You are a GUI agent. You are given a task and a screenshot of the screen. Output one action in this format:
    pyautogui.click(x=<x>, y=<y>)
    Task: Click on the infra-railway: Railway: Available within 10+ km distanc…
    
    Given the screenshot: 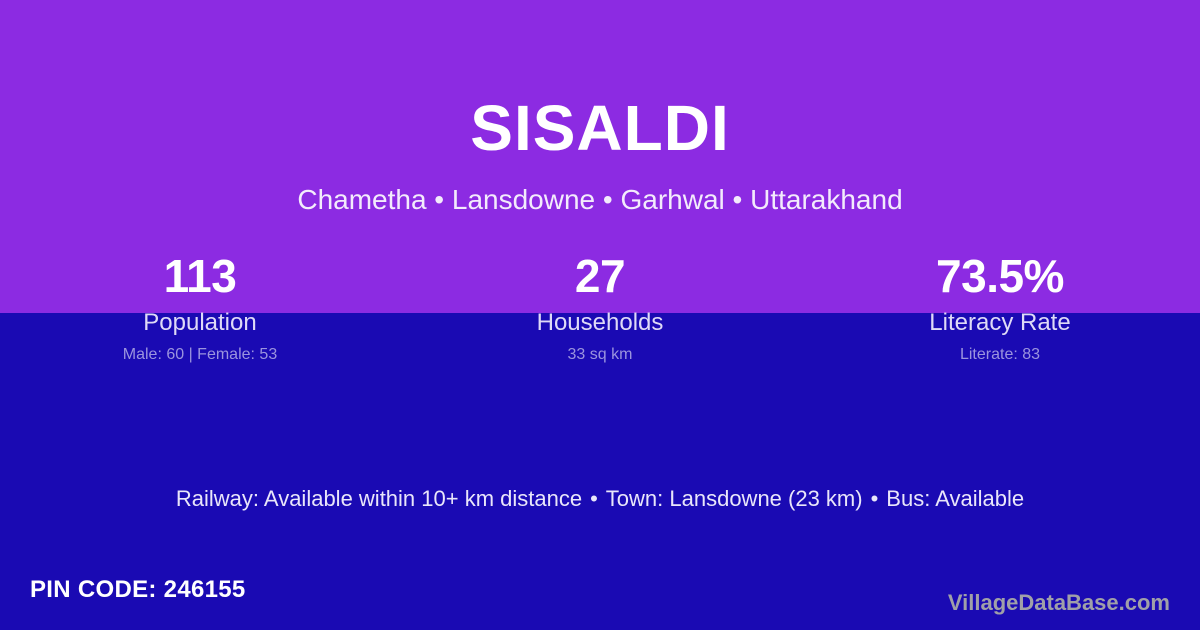 What is the action you would take?
    pyautogui.click(x=379, y=498)
    